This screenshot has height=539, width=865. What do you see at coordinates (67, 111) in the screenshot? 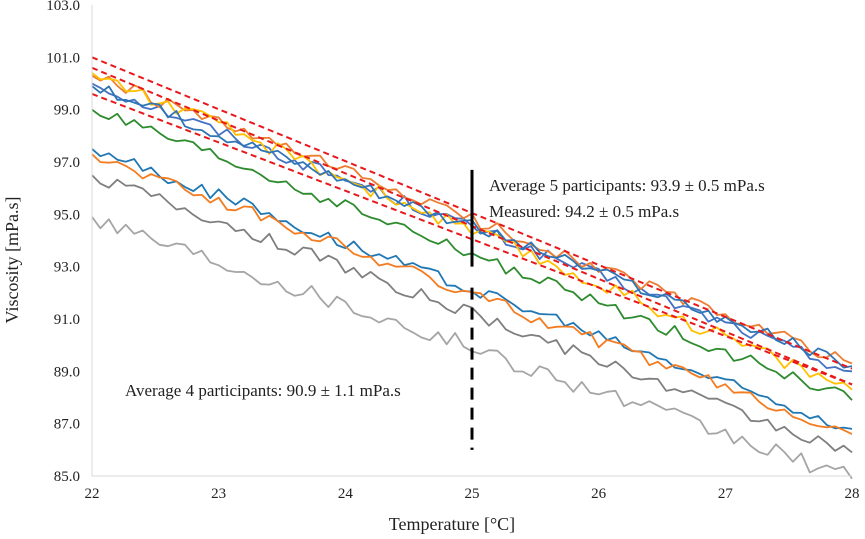
I see `y-tick-label: 99.0` at bounding box center [67, 111].